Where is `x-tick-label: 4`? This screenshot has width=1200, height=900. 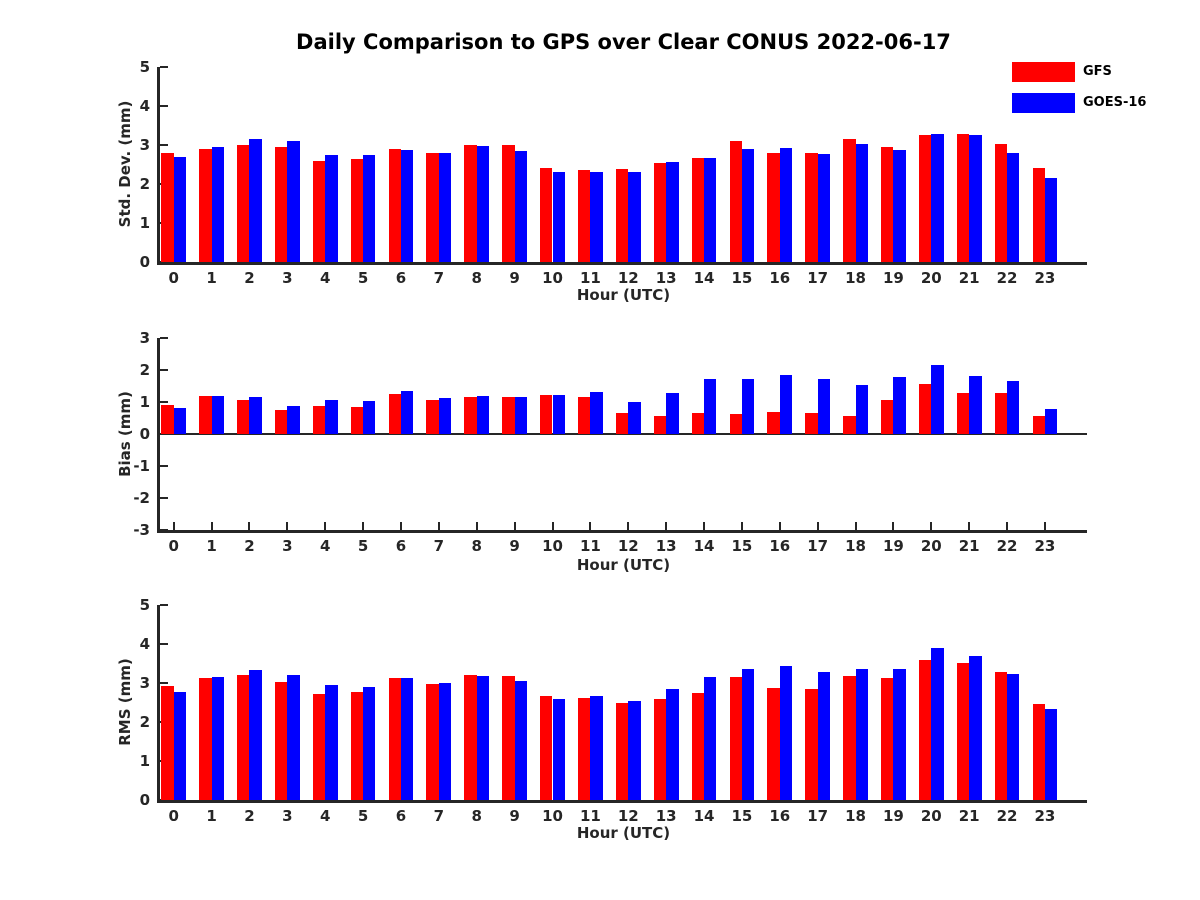
x-tick-label: 4 is located at coordinates (325, 546).